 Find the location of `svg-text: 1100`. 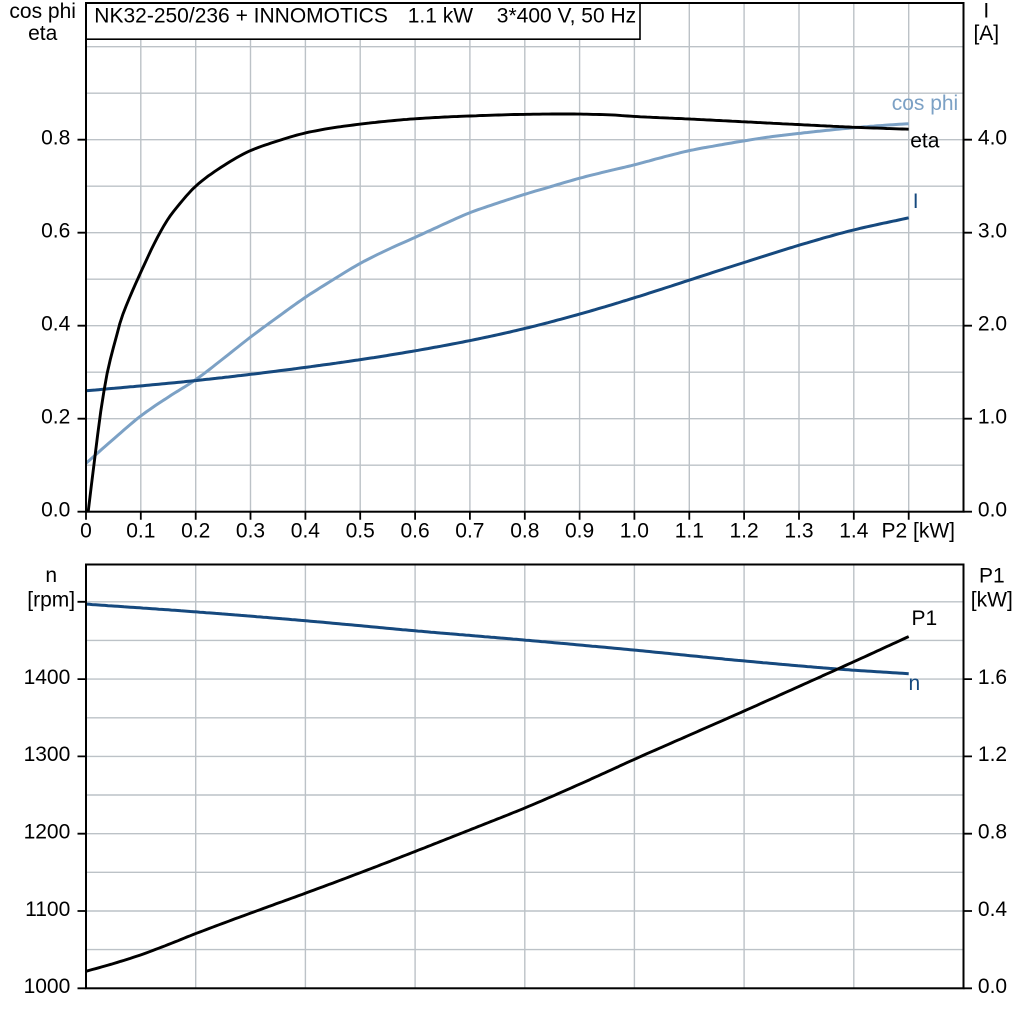

svg-text: 1100 is located at coordinates (47, 909).